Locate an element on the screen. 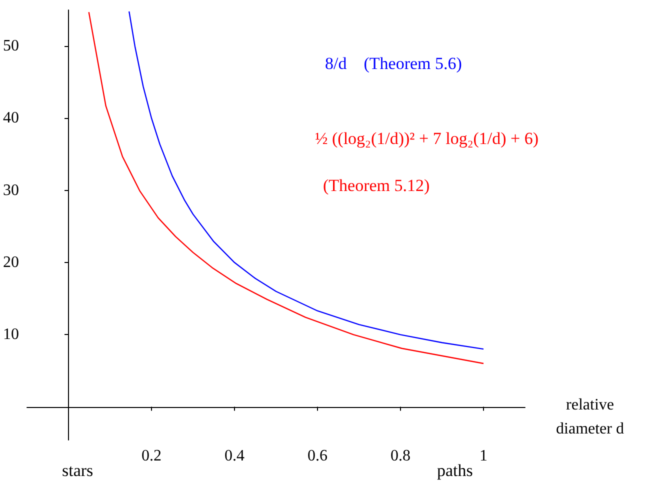 The width and height of the screenshot is (670, 482). annotation: ½ ((log₂(1/d))² + 7 log₂(1/d) + 6) is located at coordinates (427, 138).